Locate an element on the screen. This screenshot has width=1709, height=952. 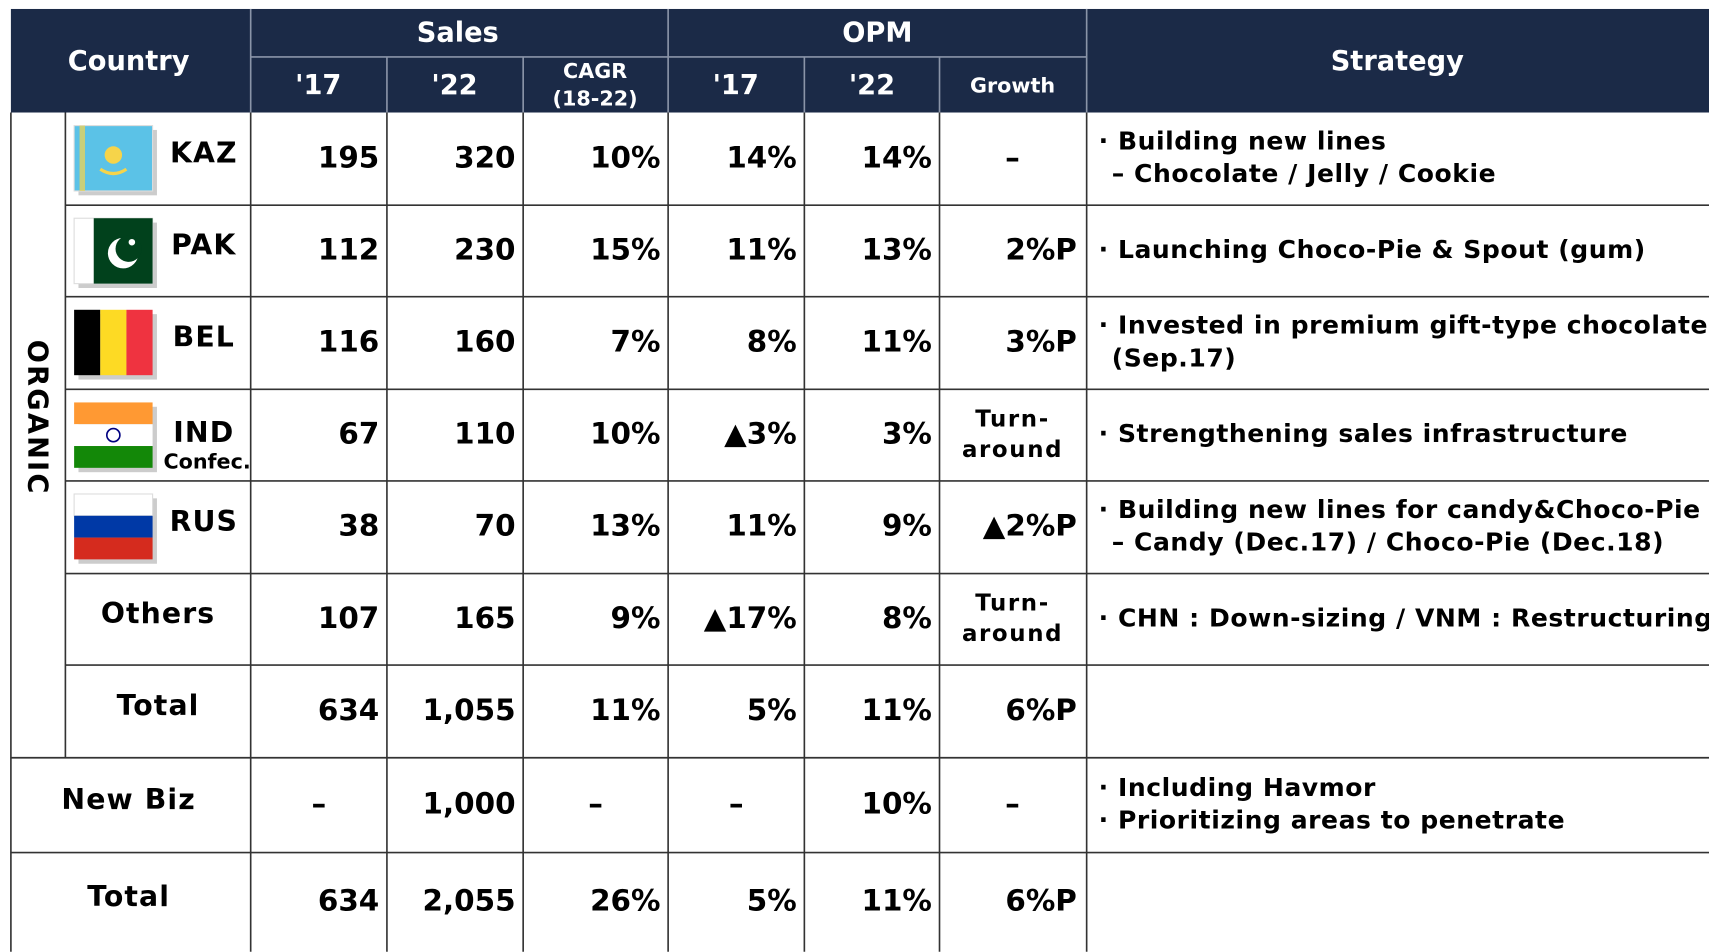
cell: ▲3% is located at coordinates (760, 434).